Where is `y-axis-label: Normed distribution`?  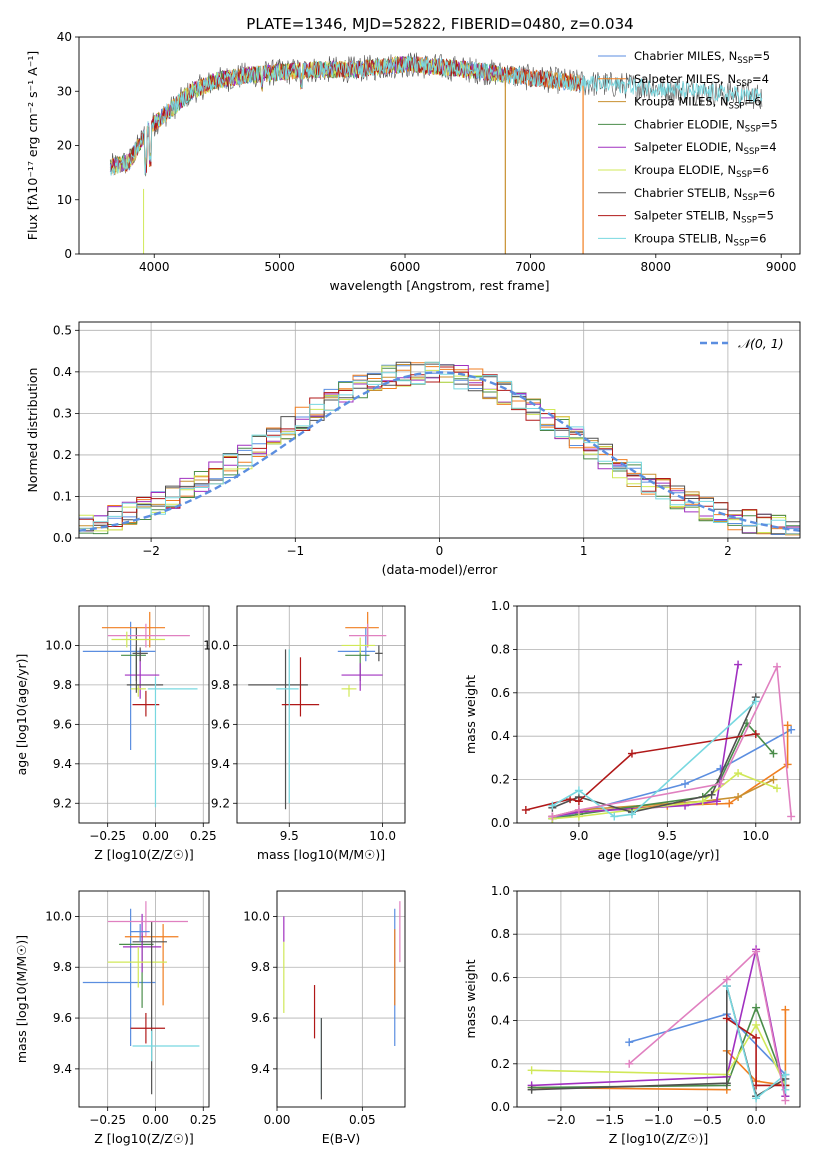 y-axis-label: Normed distribution is located at coordinates (32, 430).